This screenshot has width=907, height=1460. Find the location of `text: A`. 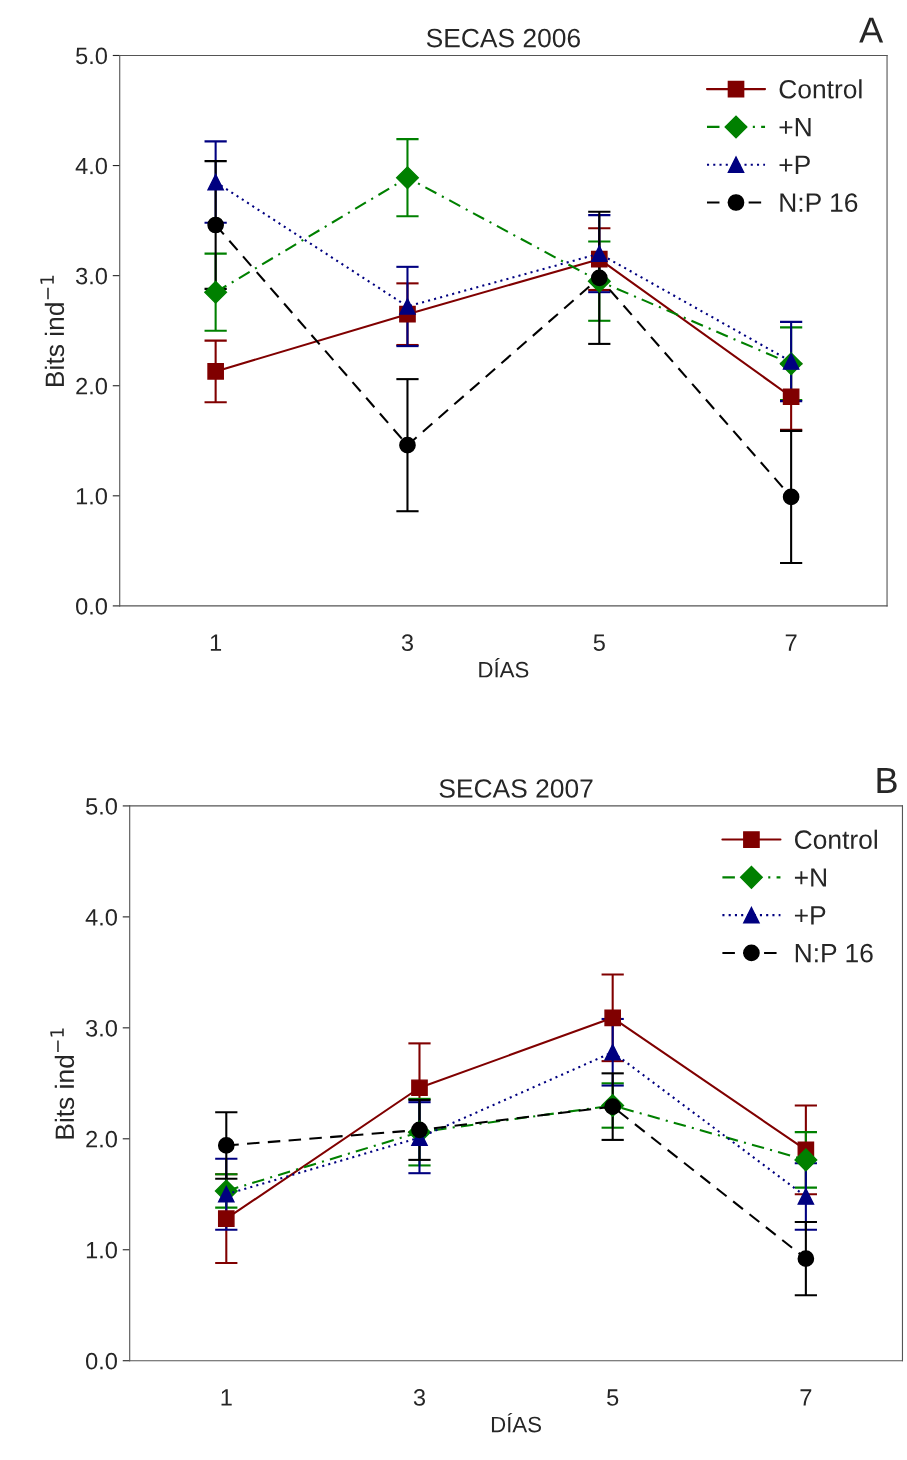

text: A is located at coordinates (871, 30).